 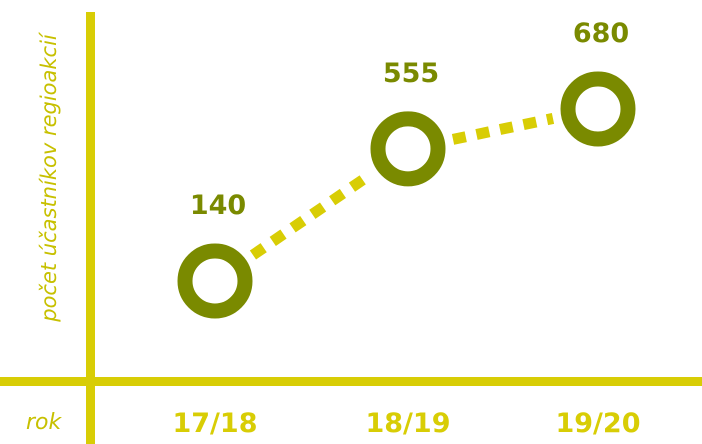 I want to click on y-axis-line, so click(x=90, y=228).